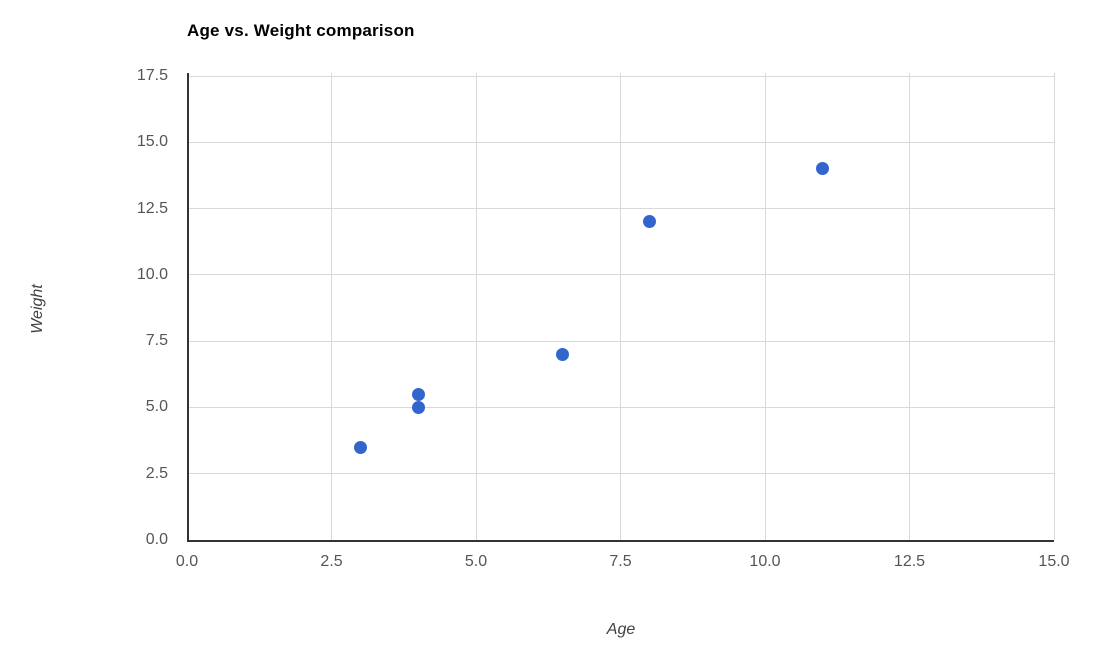  I want to click on y-axis-line, so click(188, 306).